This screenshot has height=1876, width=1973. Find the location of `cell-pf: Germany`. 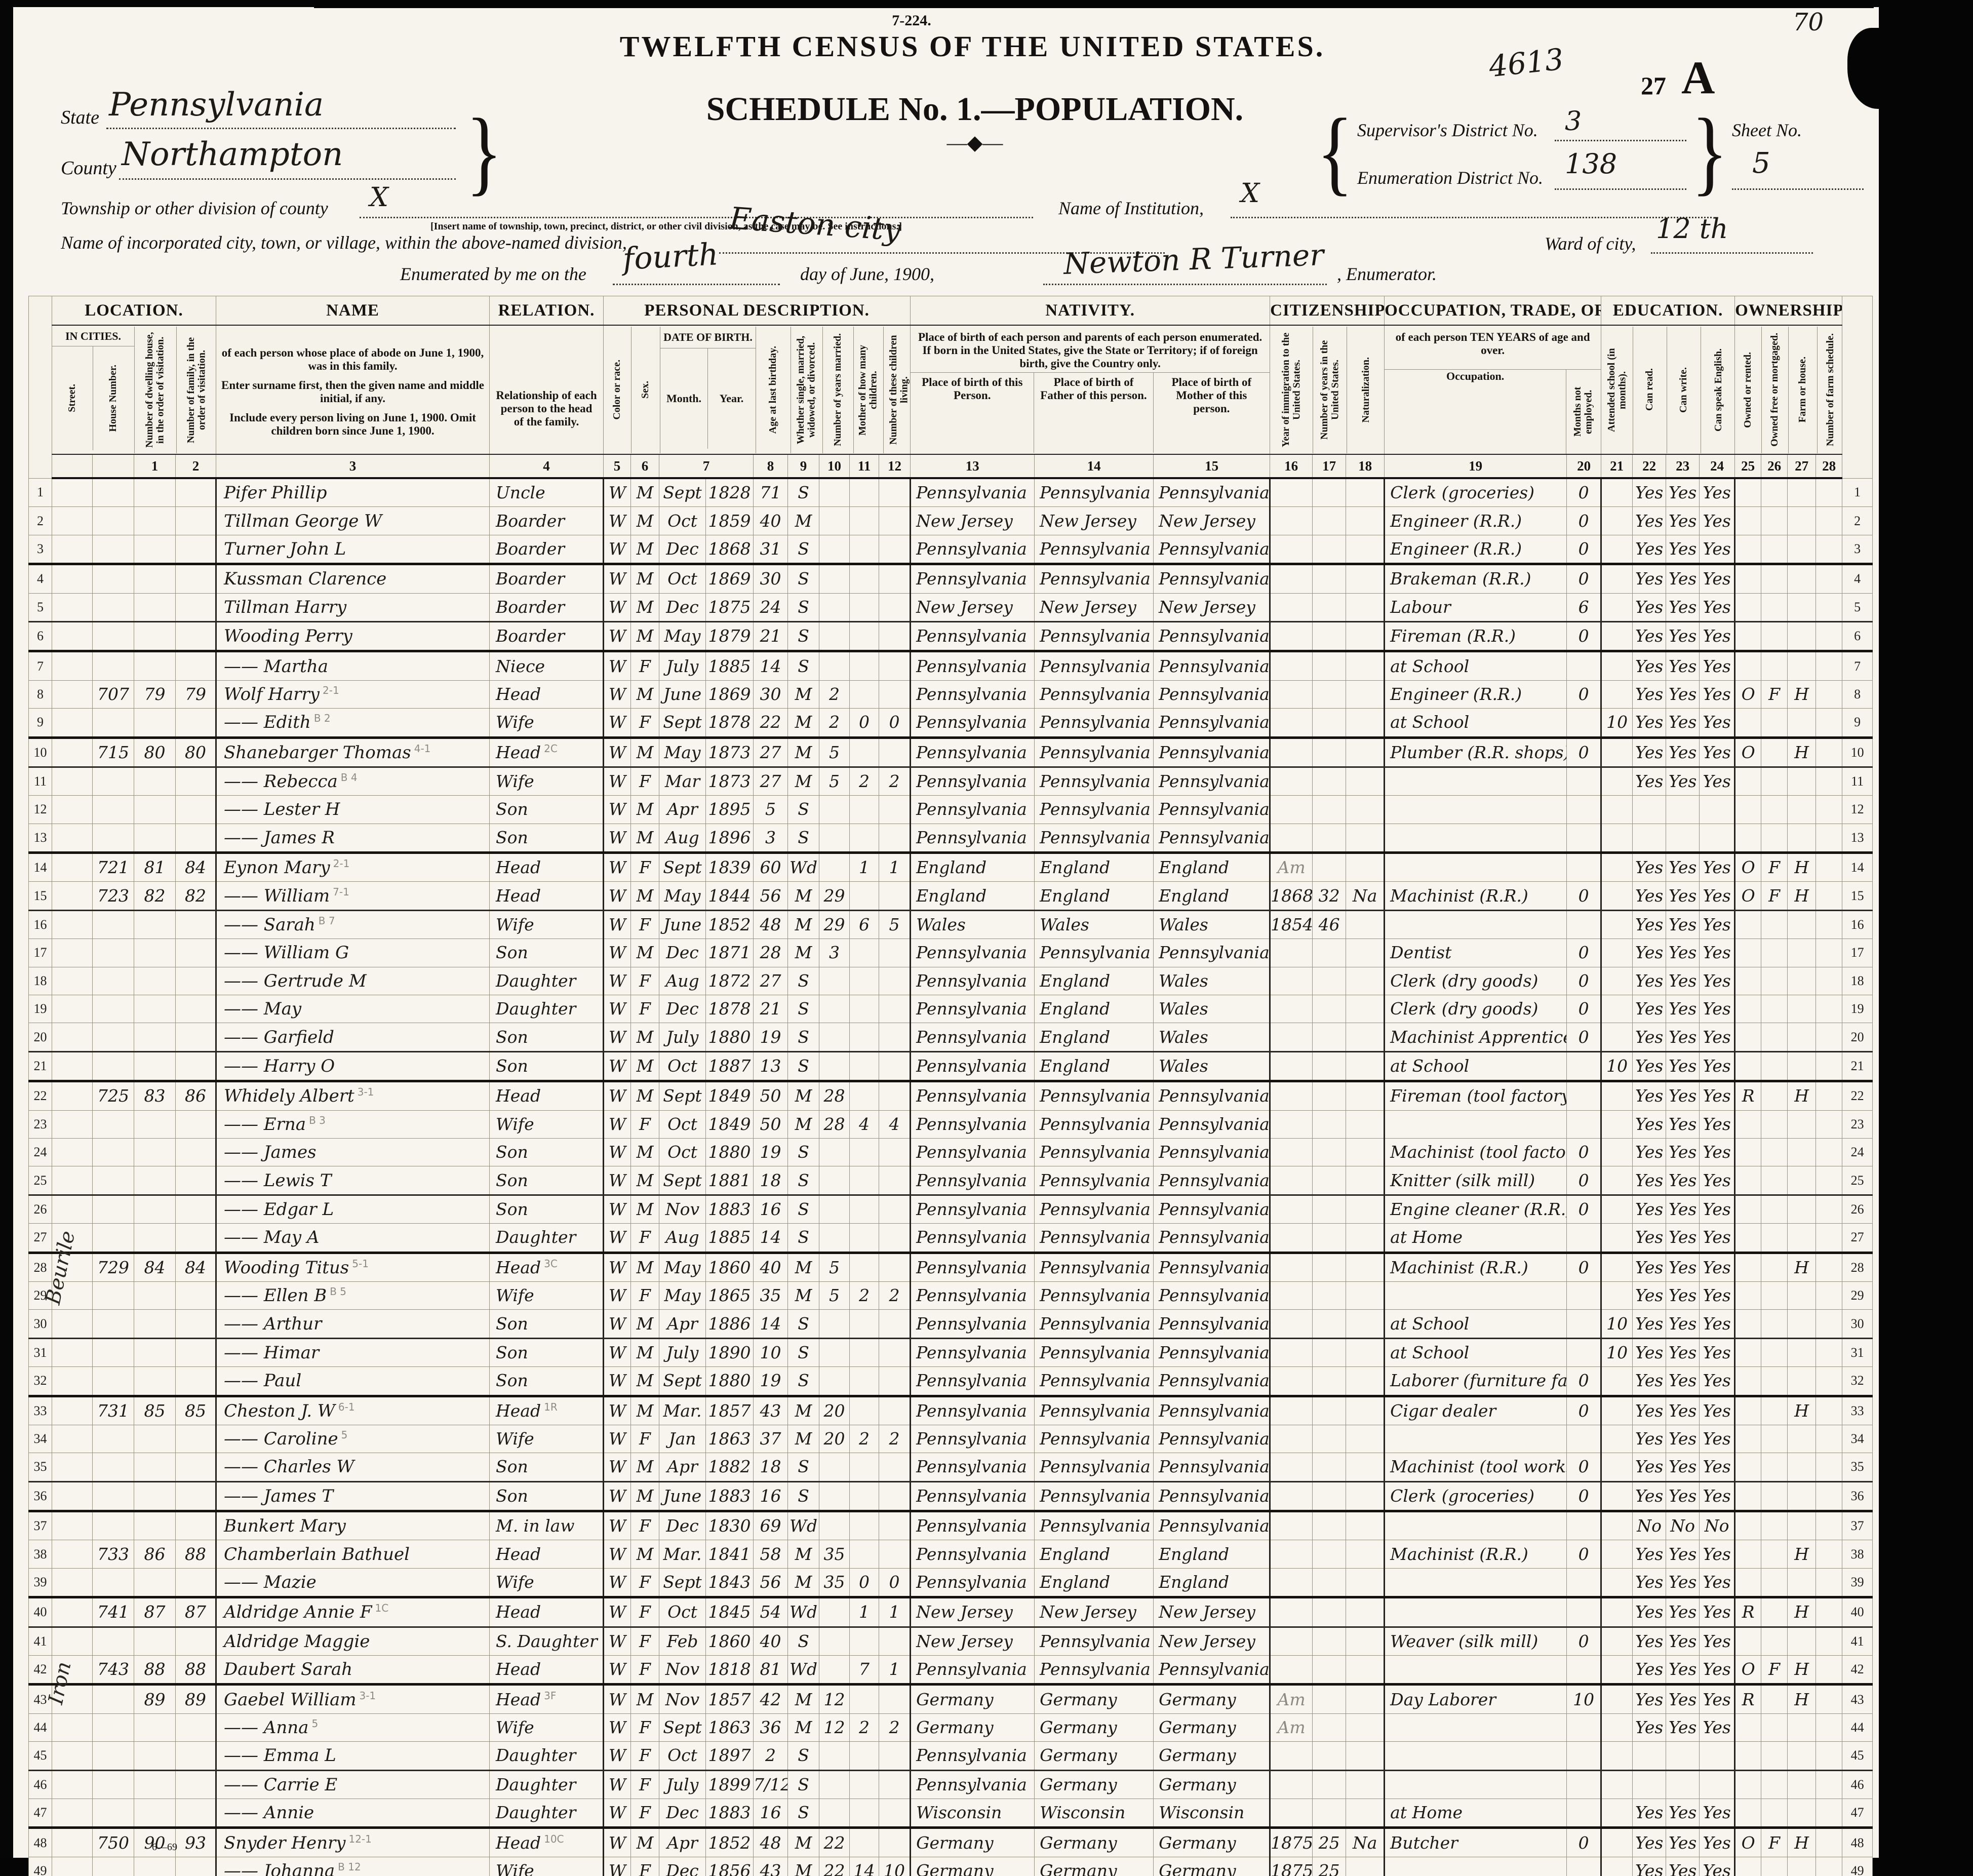

cell-pf: Germany is located at coordinates (1094, 1784).